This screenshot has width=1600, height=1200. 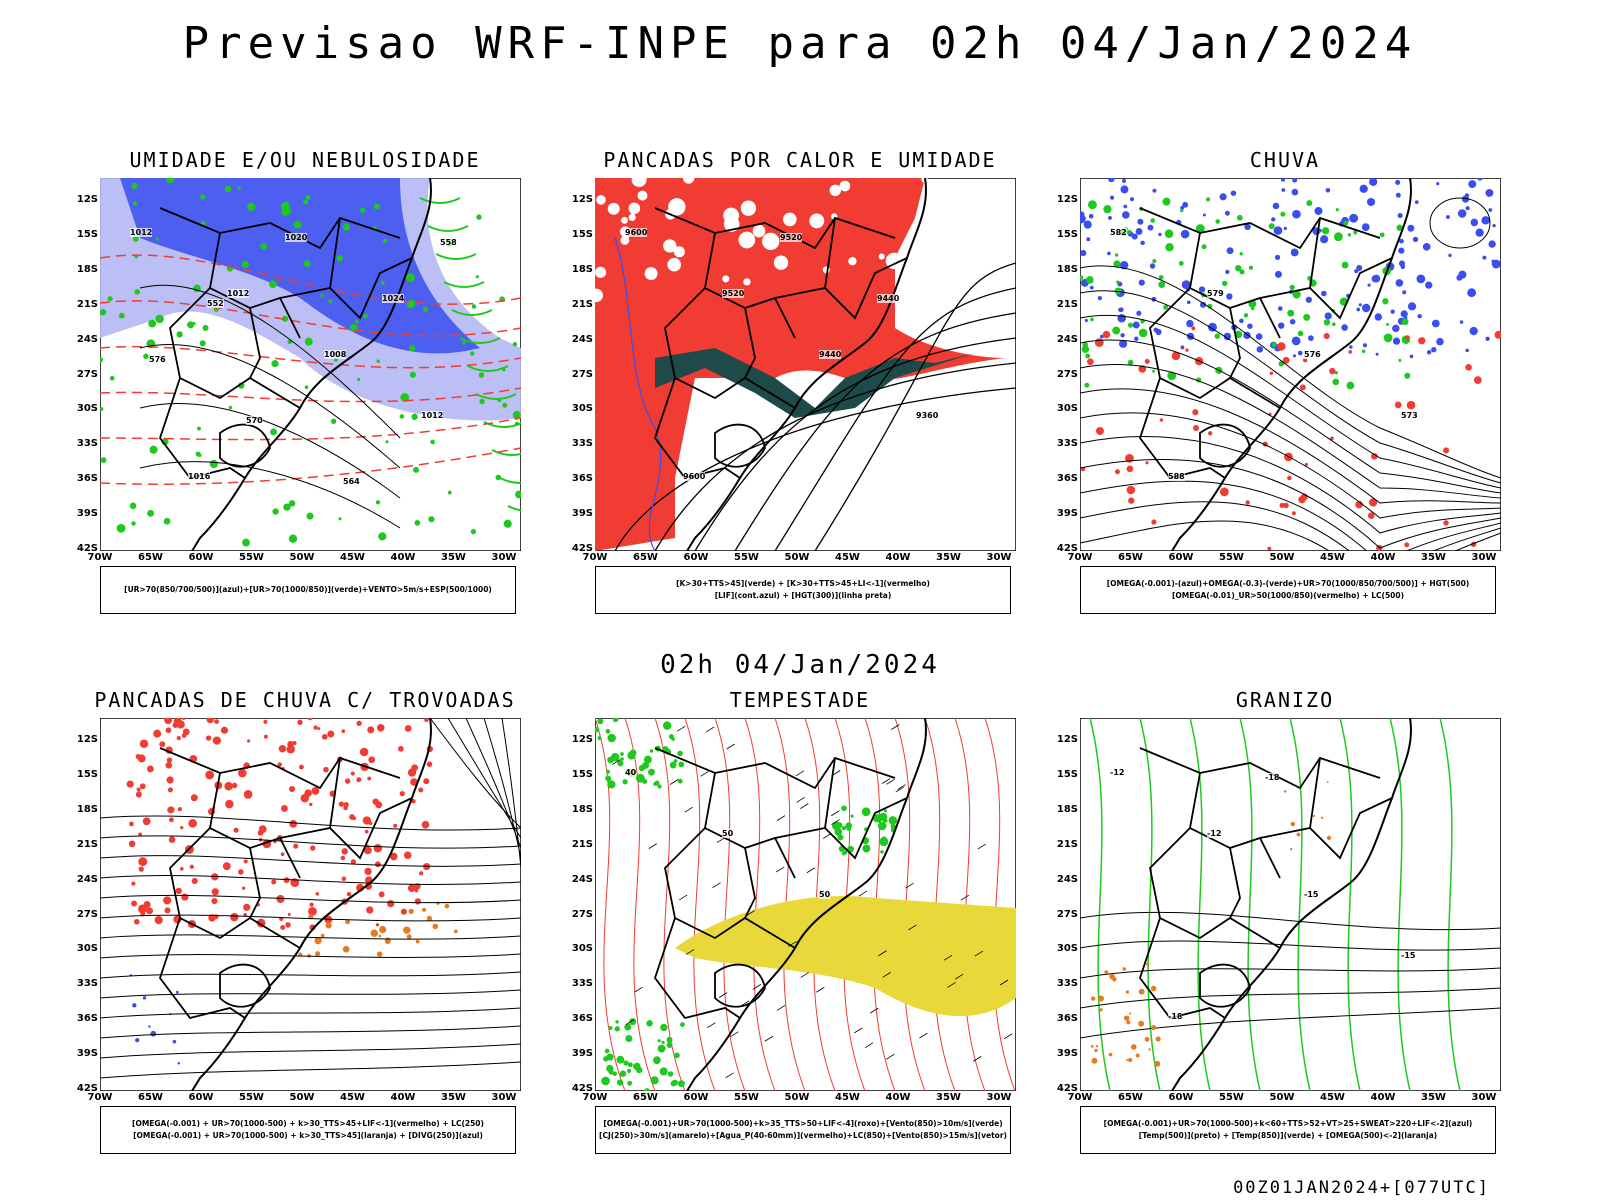 I want to click on contour-label: 9600, so click(x=694, y=476).